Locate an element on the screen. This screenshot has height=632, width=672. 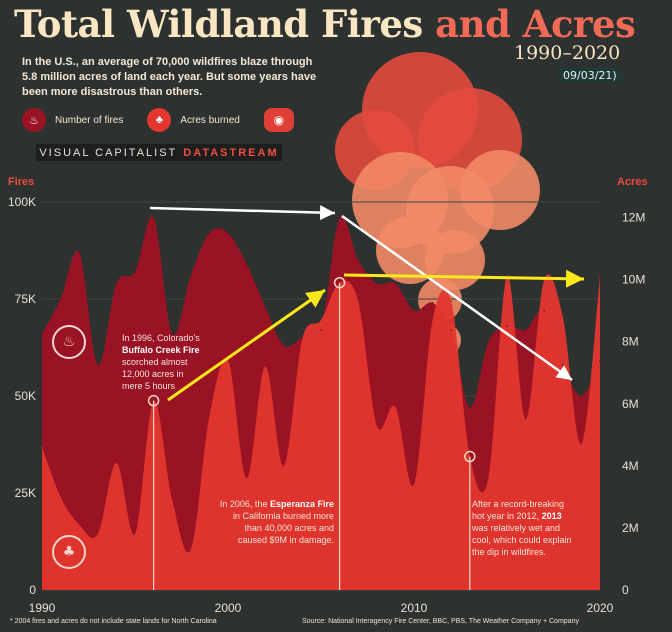
y-right-tick-label: 4M is located at coordinates (630, 466).